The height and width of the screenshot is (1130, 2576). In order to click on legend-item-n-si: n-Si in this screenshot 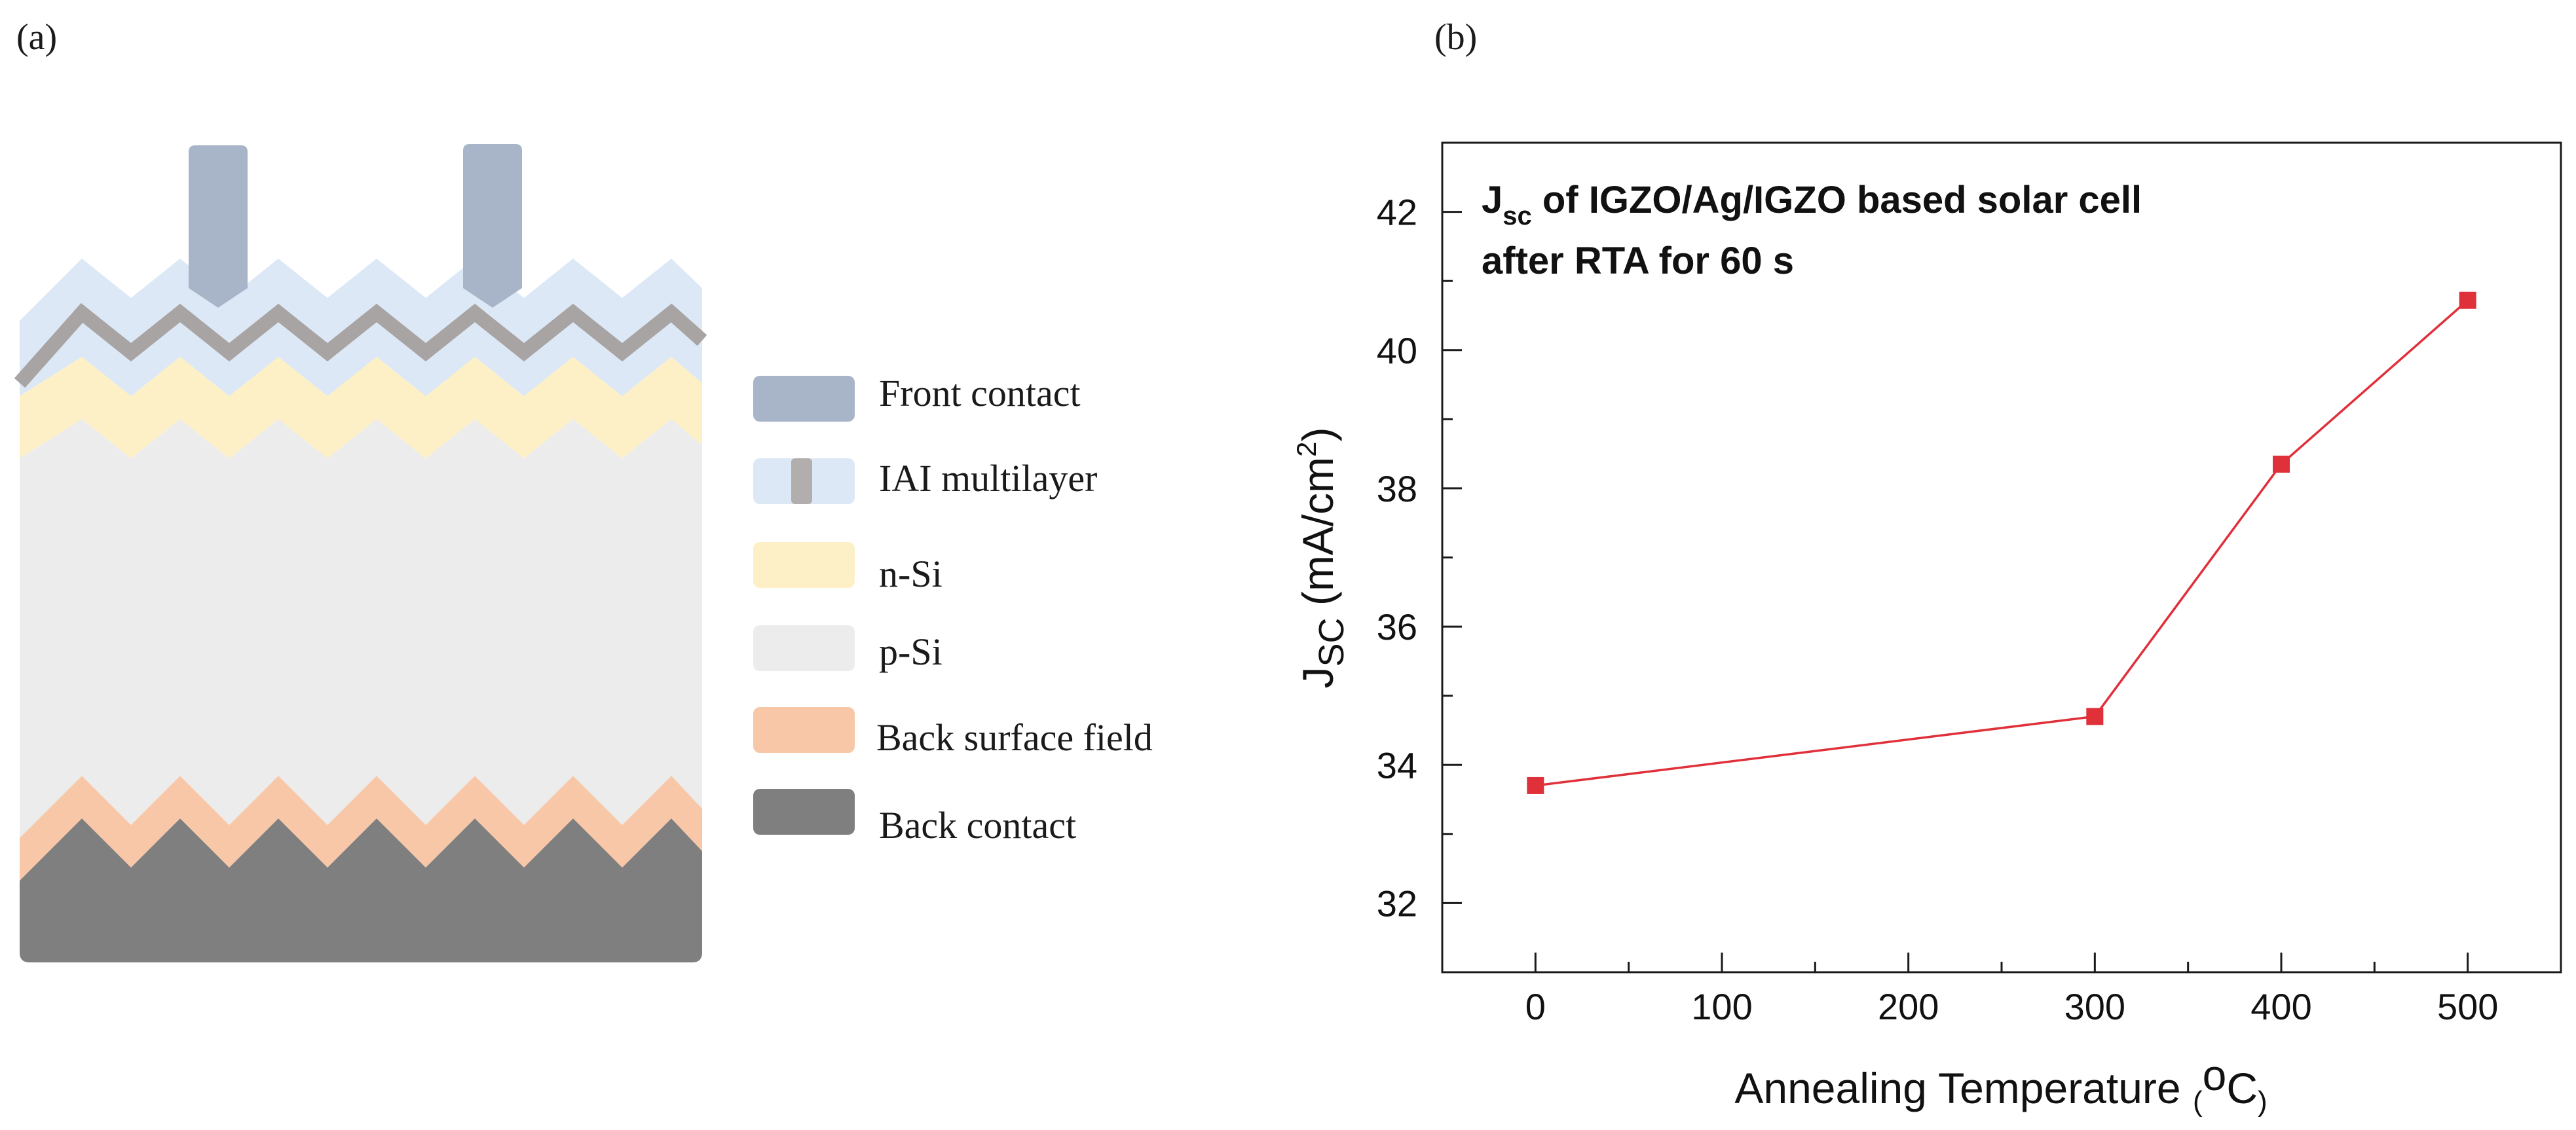, I will do `click(848, 568)`.